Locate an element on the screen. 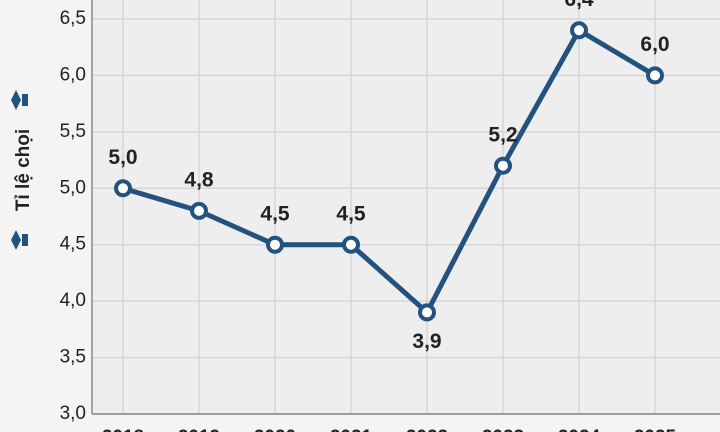 This screenshot has height=432, width=720. y-tick-label: 3,5 is located at coordinates (73, 357).